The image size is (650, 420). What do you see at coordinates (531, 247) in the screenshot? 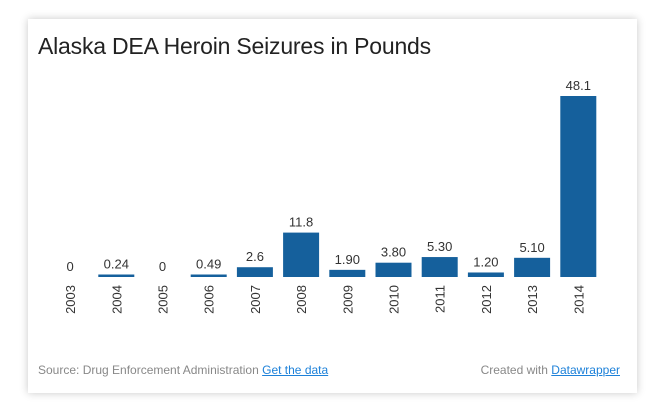
I see `data-label-2013: 5.10` at bounding box center [531, 247].